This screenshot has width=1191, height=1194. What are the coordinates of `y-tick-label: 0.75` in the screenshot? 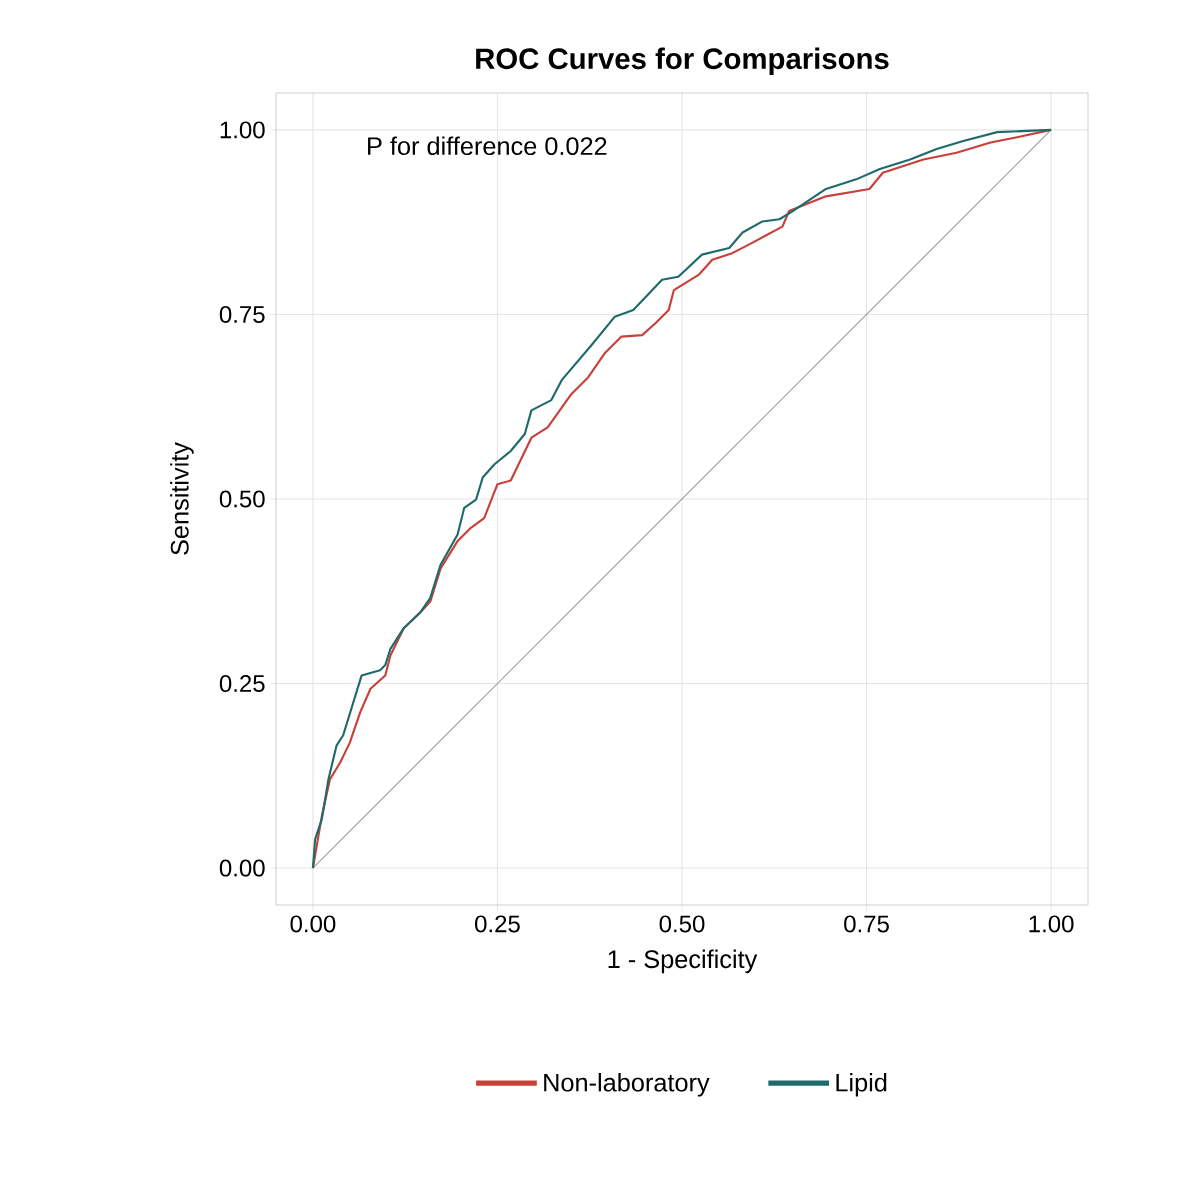 It's located at (242, 314).